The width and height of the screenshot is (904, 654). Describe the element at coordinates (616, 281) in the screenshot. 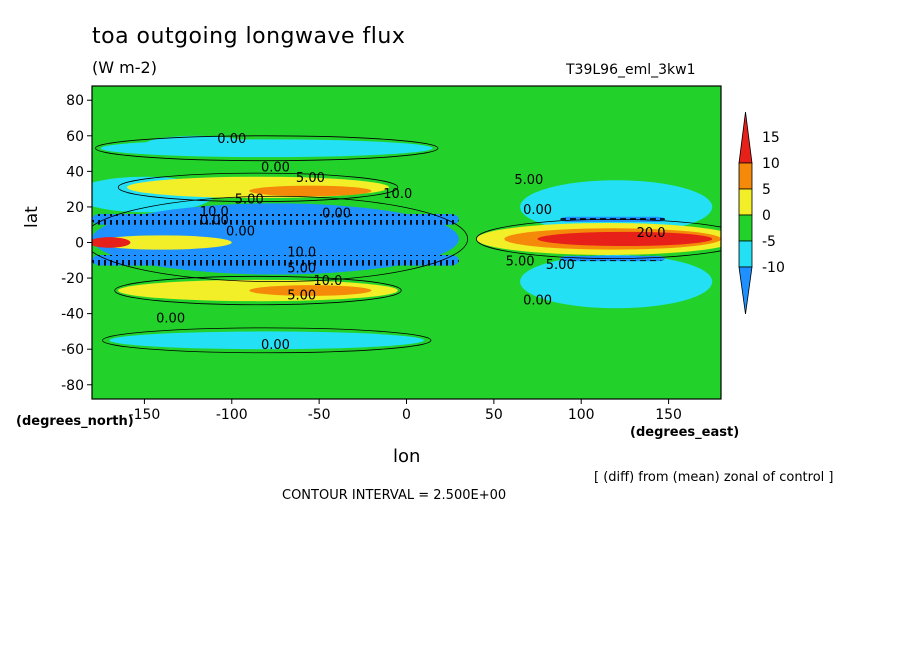

I see `cyan-east-south` at that location.